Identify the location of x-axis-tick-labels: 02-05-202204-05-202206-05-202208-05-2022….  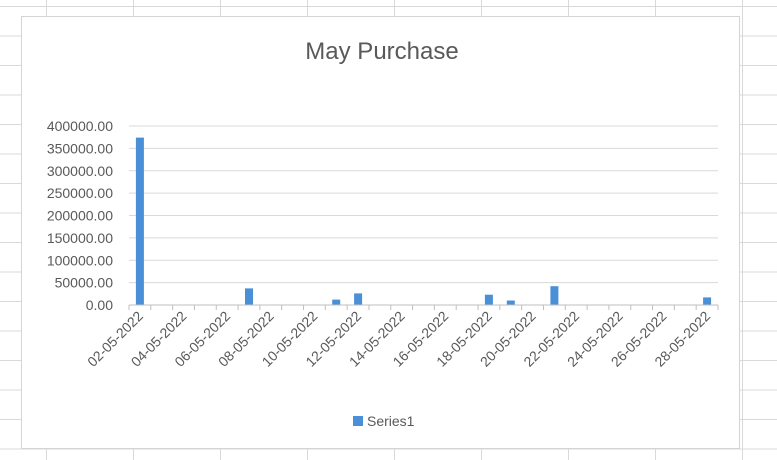
(398, 339).